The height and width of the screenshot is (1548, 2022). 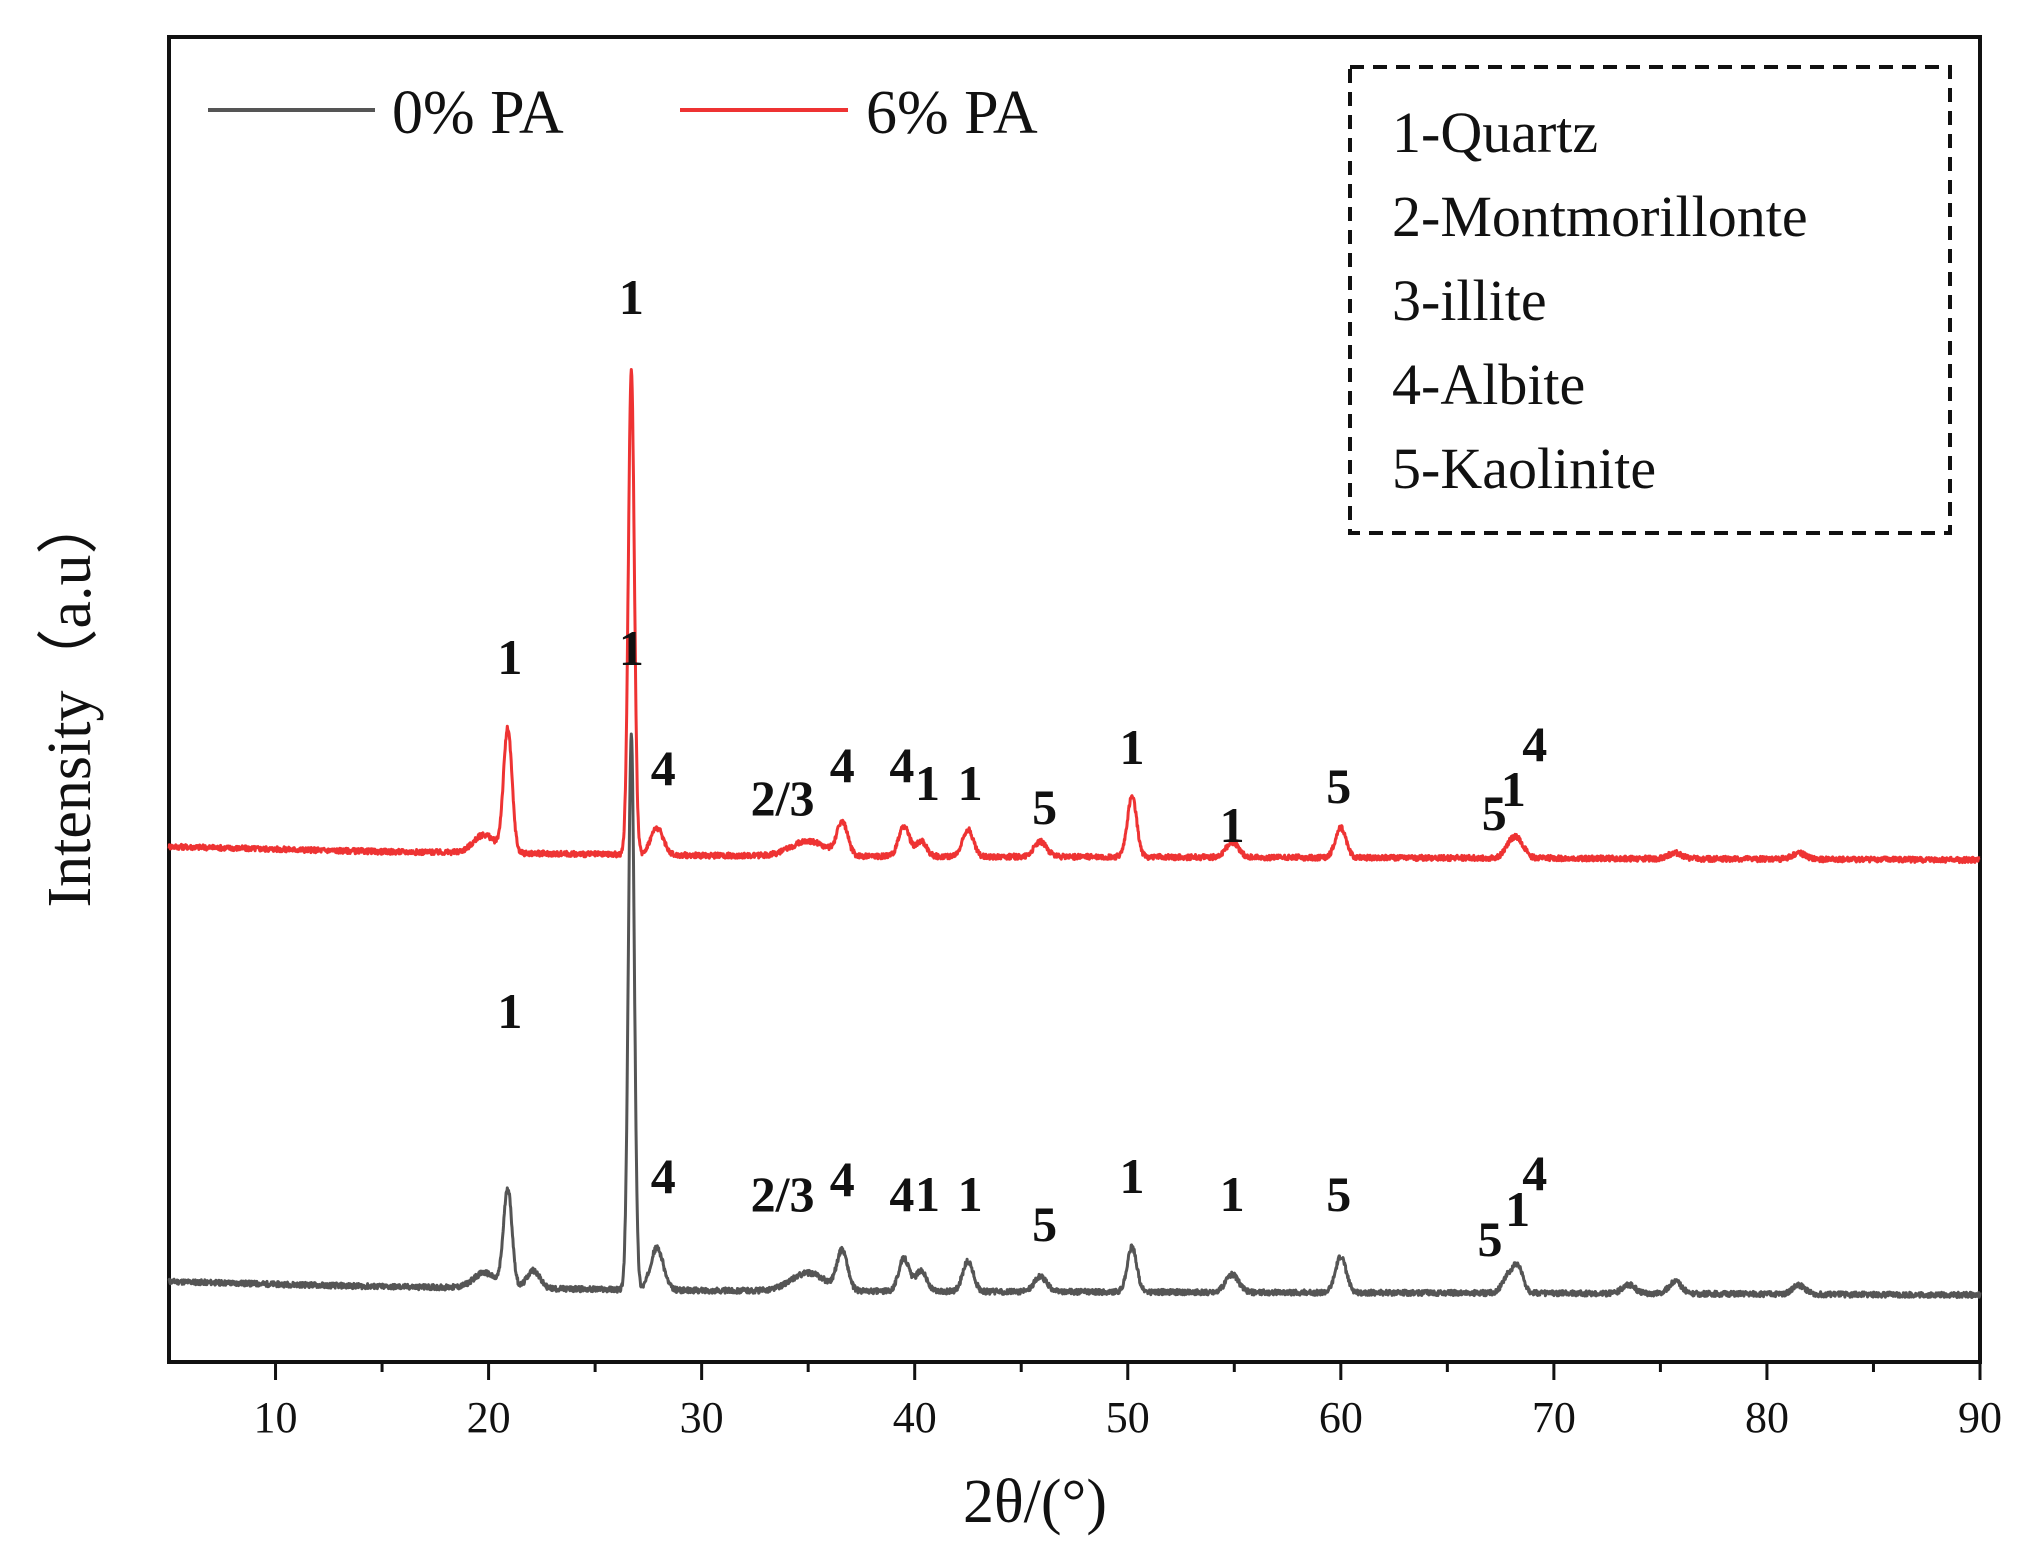 What do you see at coordinates (842, 1179) in the screenshot?
I see `peak-label-s0-4: 4` at bounding box center [842, 1179].